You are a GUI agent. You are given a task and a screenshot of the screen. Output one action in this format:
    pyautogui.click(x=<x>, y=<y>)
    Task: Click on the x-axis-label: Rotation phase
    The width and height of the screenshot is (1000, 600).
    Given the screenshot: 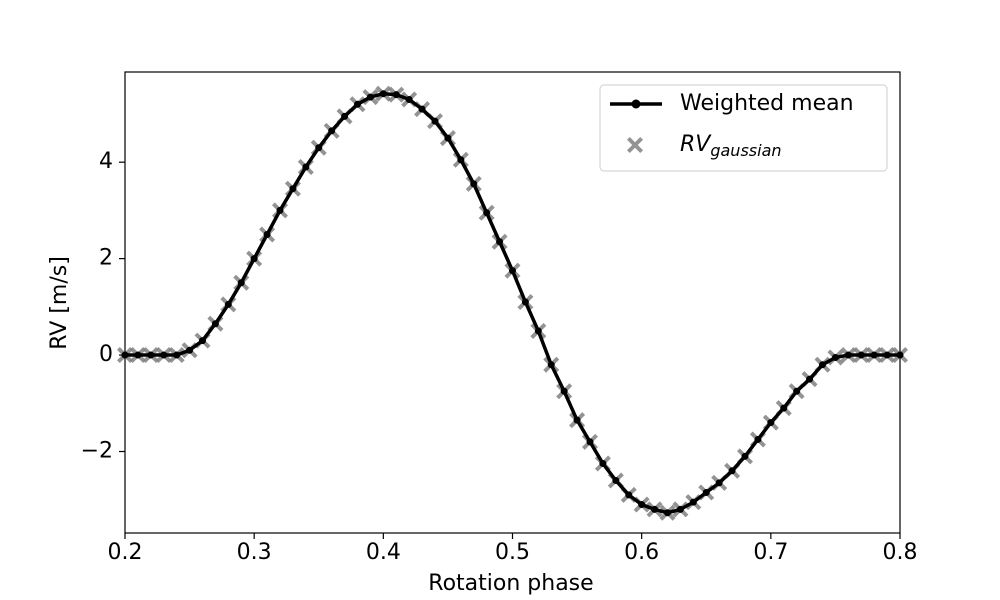 What is the action you would take?
    pyautogui.click(x=510, y=583)
    